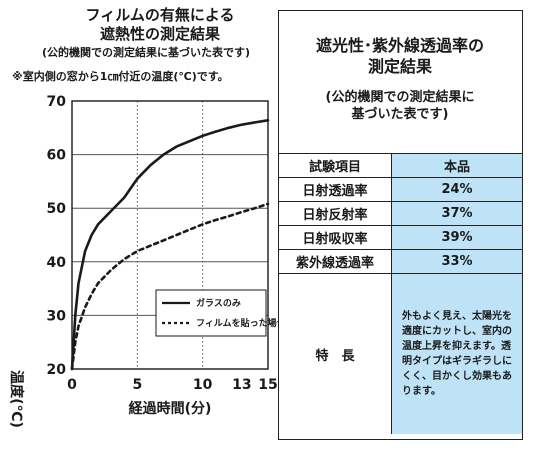  What do you see at coordinates (456, 189) in the screenshot?
I see `row-value-cell: 24%` at bounding box center [456, 189].